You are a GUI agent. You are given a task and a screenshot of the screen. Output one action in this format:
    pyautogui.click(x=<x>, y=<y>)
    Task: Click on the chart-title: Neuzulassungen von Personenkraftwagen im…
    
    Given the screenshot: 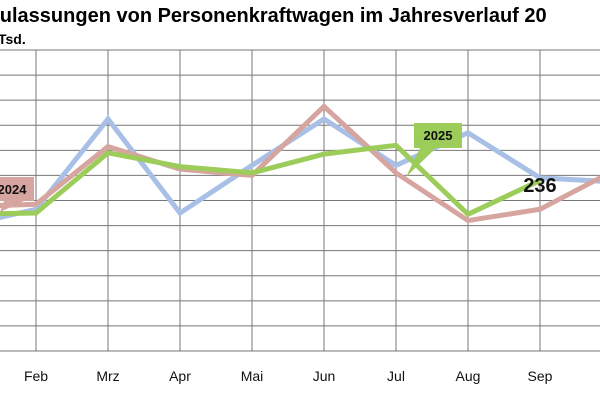 What is the action you would take?
    pyautogui.click(x=273, y=16)
    